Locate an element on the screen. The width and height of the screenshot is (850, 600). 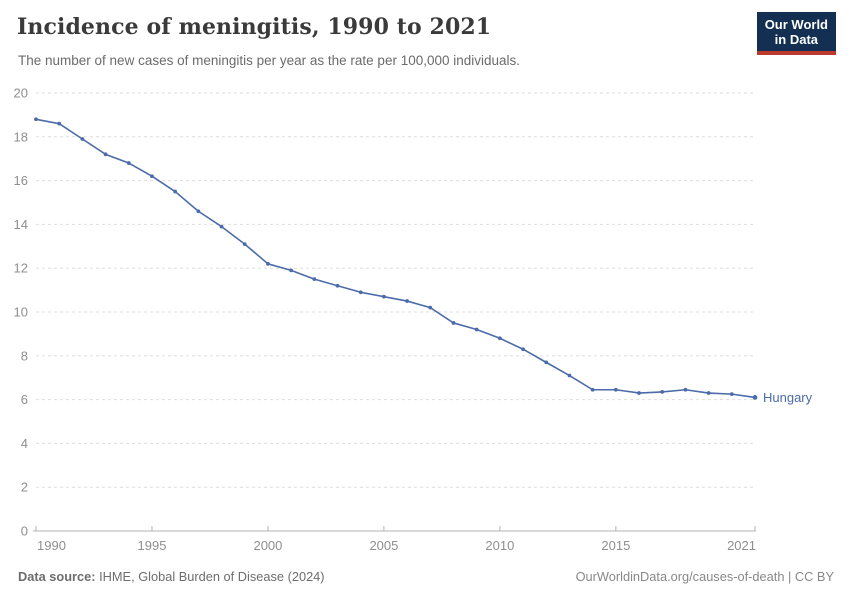
owid-logo-line1: Our World is located at coordinates (796, 24).